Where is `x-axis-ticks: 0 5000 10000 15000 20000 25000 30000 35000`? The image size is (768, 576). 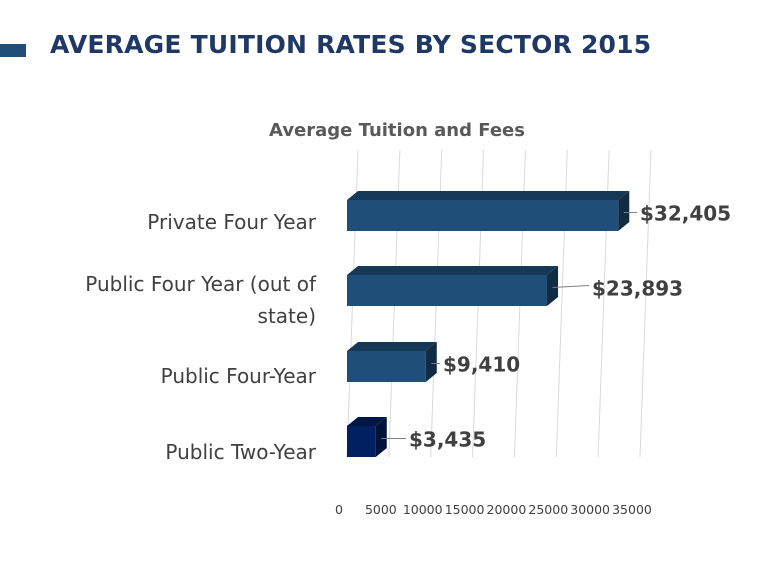 x-axis-ticks: 0 5000 10000 15000 20000 25000 30000 35000 is located at coordinates (493, 509).